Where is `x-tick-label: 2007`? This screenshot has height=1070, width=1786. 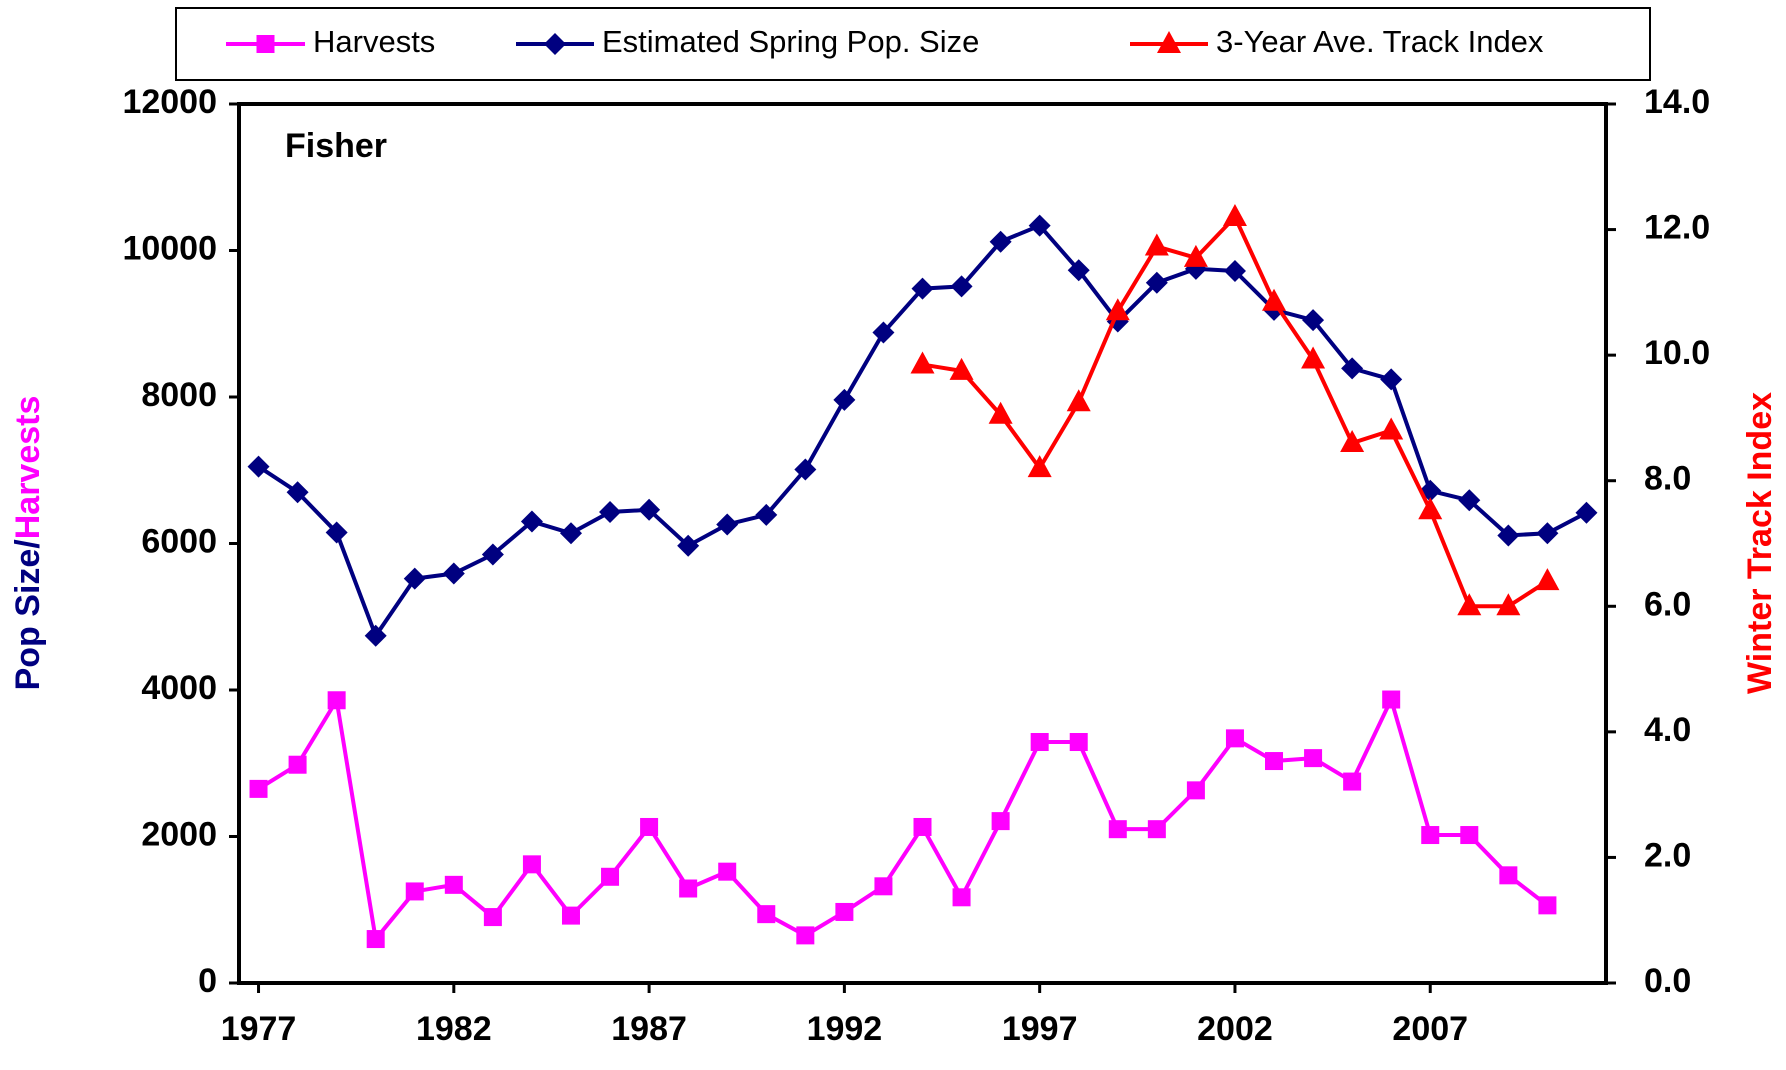
x-tick-label: 2007 is located at coordinates (1430, 1029).